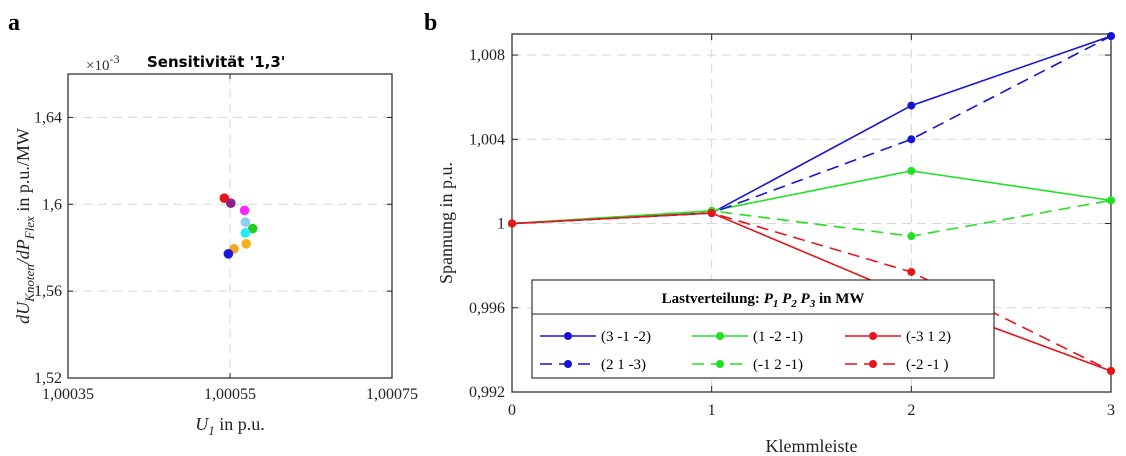 The width and height of the screenshot is (1126, 456). Describe the element at coordinates (216, 62) in the screenshot. I see `chart-title: Sensitivität '1,3'` at that location.